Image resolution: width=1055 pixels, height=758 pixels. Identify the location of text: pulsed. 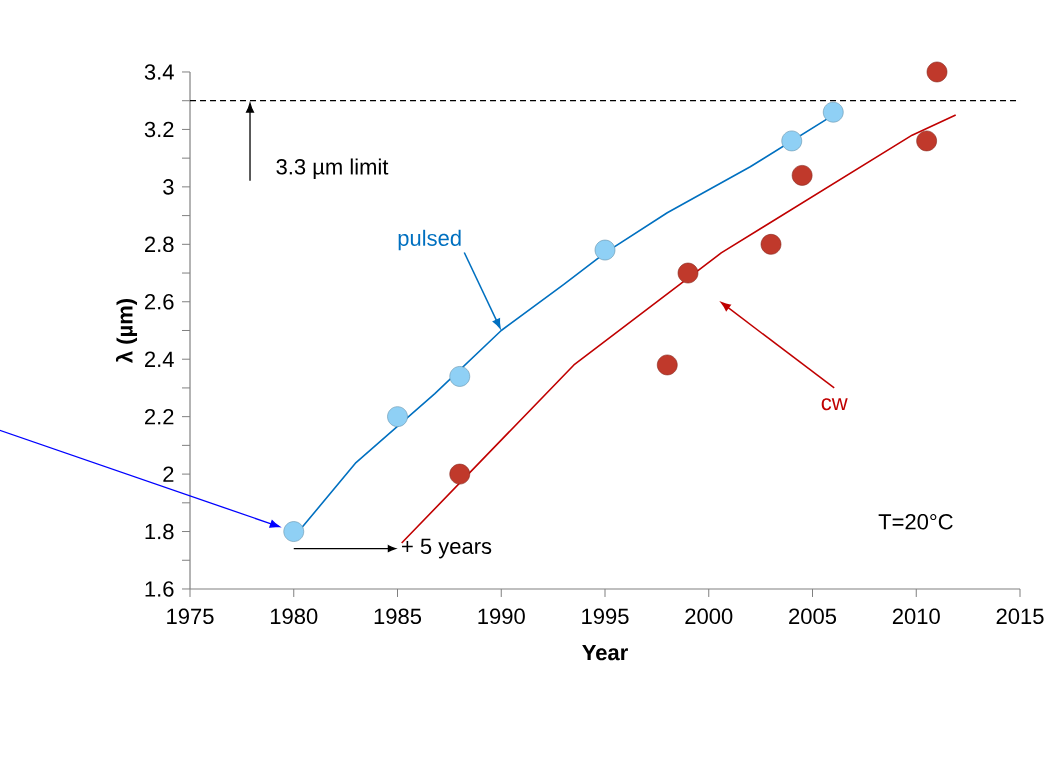
(429, 240).